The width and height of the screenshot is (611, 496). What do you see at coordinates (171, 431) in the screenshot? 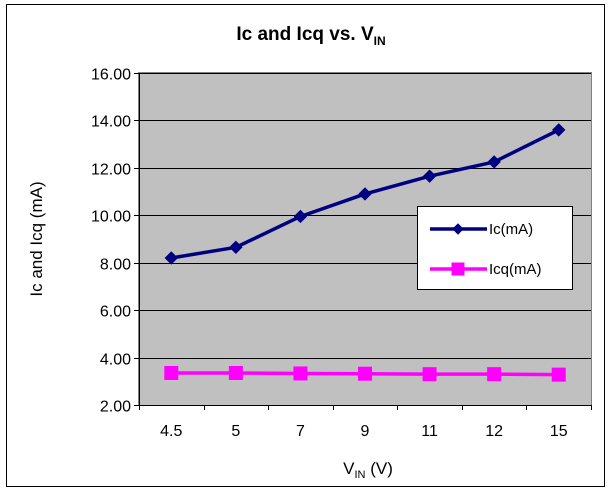
I see `x-tick-label: 4.5` at bounding box center [171, 431].